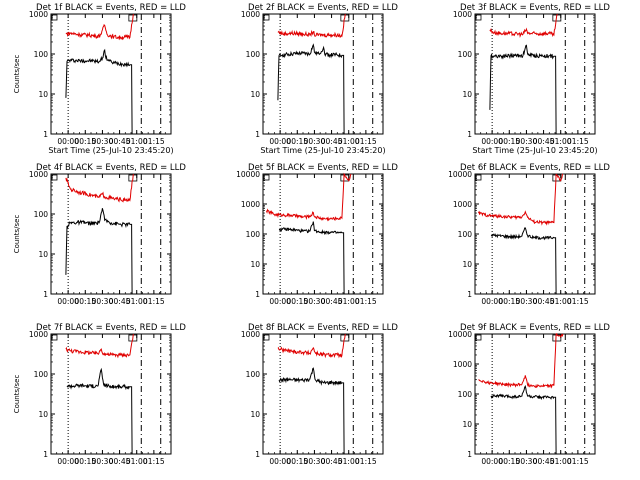  What do you see at coordinates (535, 328) in the screenshot?
I see `plot-title: Det 9f BLACK = Events, RED = LLD` at bounding box center [535, 328].